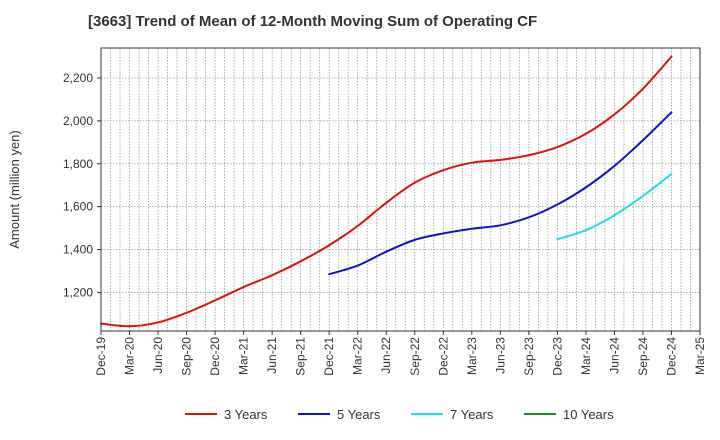 The width and height of the screenshot is (720, 440). I want to click on x-tick-label: Jun-20, so click(158, 355).